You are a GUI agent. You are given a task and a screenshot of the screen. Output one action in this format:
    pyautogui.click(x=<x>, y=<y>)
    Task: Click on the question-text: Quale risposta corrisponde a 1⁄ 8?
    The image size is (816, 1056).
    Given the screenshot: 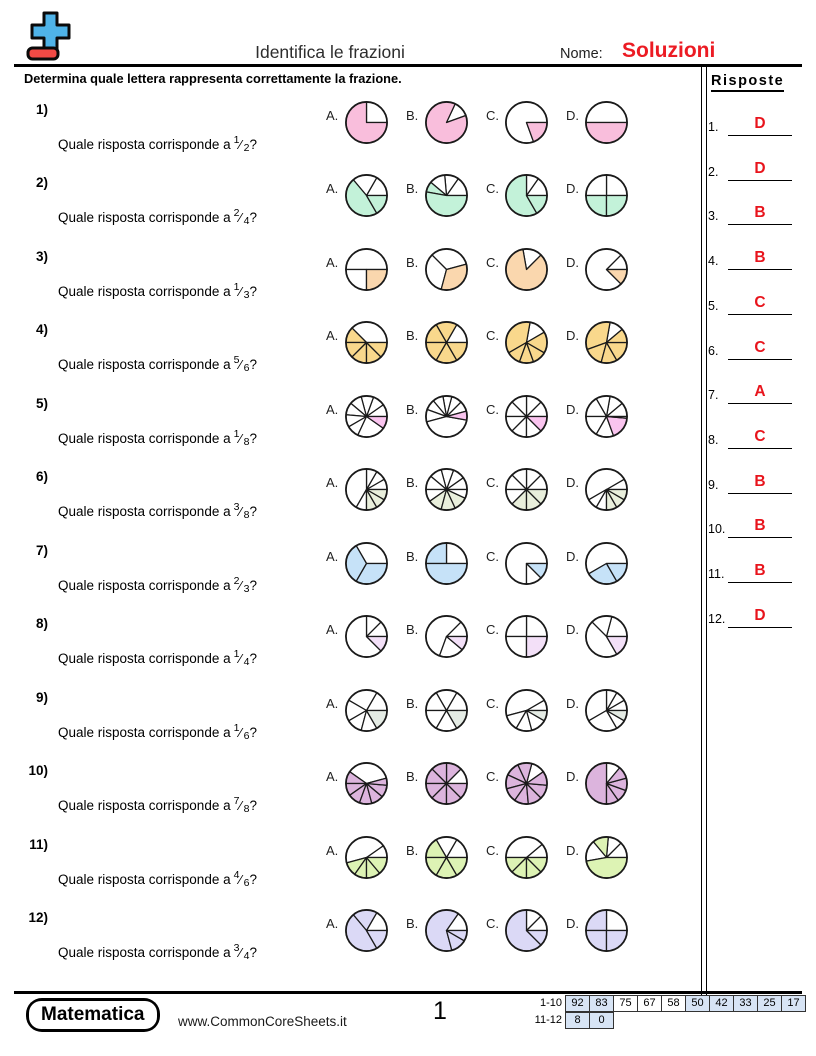 What is the action you would take?
    pyautogui.click(x=157, y=438)
    